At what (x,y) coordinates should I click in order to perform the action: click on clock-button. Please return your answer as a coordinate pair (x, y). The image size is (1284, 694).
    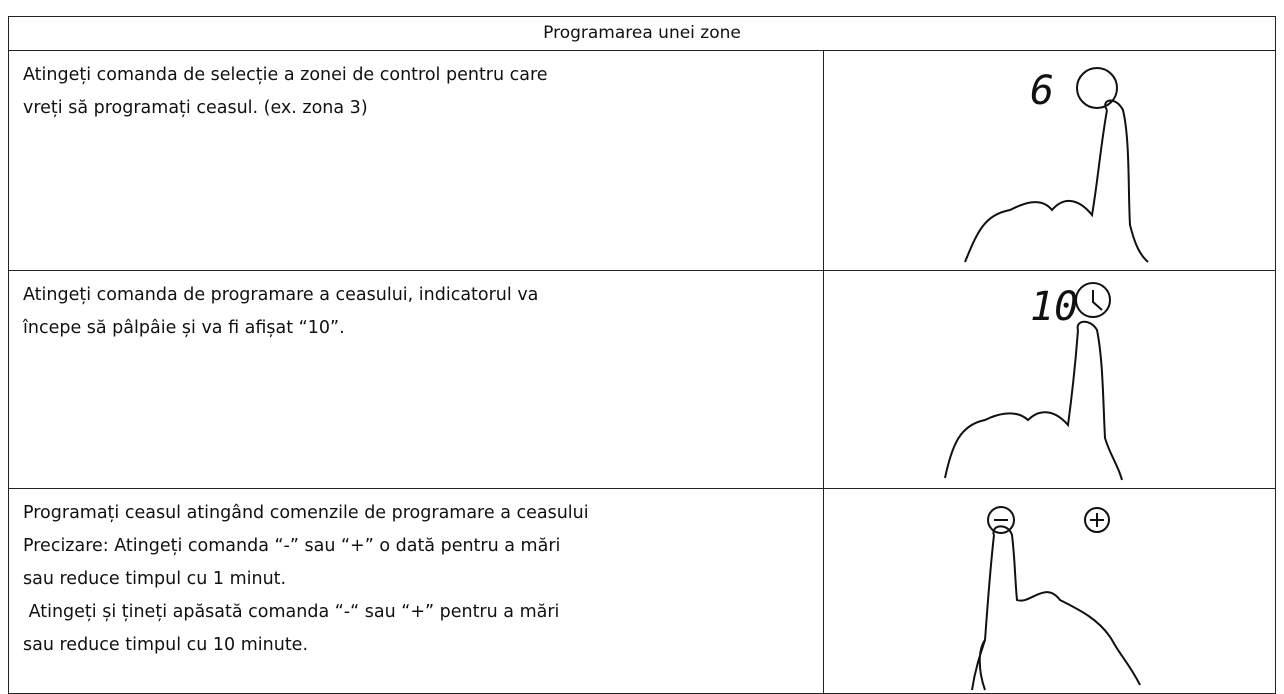
    Looking at the image, I should click on (1093, 300).